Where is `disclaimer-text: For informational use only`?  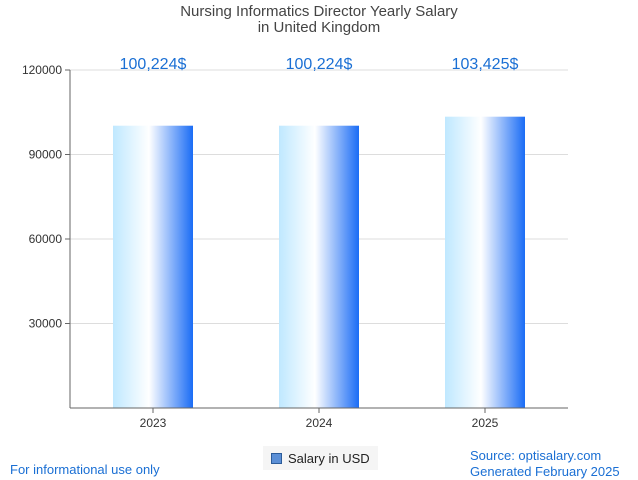 disclaimer-text: For informational use only is located at coordinates (85, 469).